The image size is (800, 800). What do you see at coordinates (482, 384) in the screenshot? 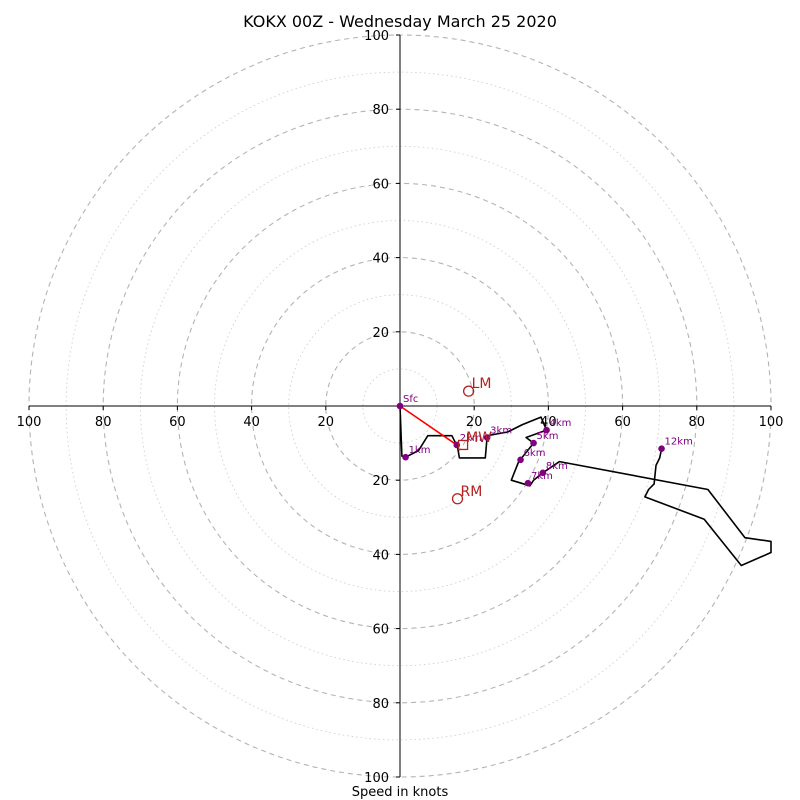
I see `storm-motion-label-lm: LM` at bounding box center [482, 384].